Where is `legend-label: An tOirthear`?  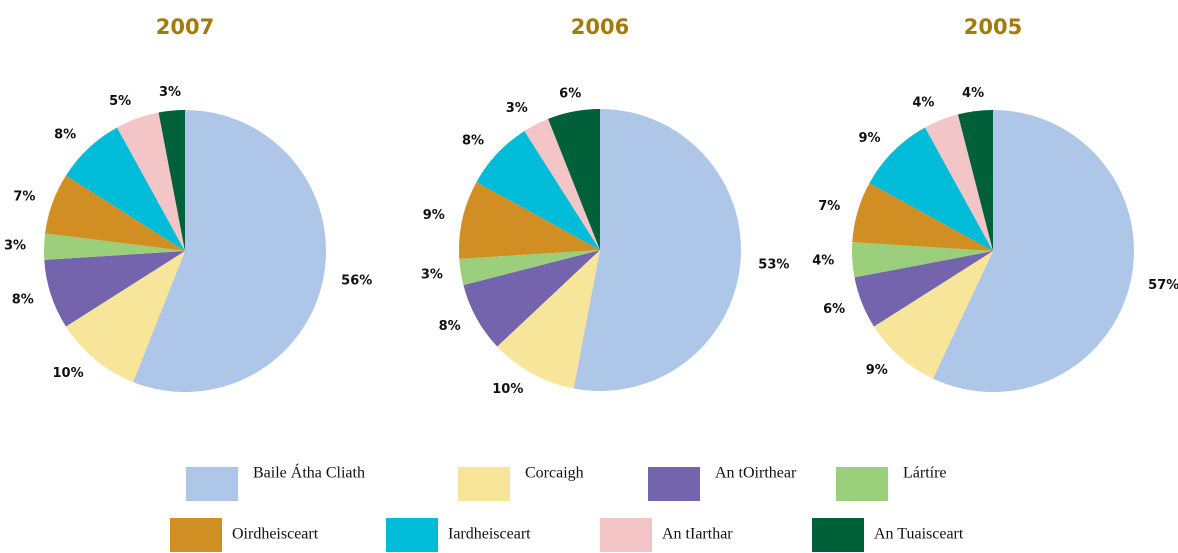
legend-label: An tOirthear is located at coordinates (756, 473).